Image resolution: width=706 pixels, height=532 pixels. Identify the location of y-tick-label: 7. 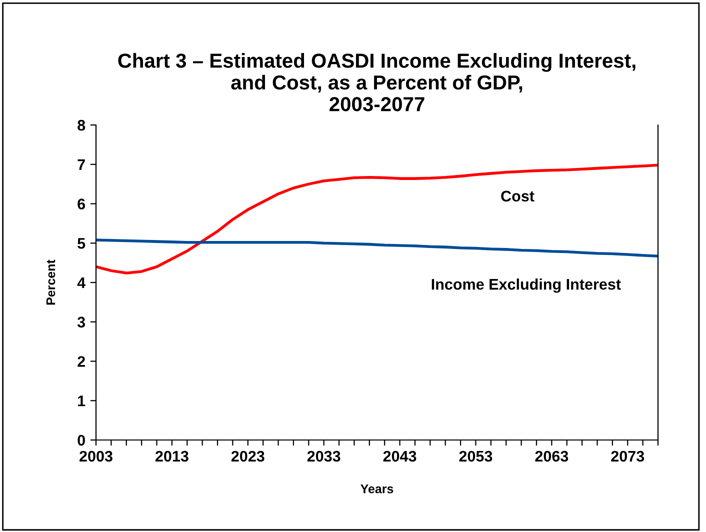
(81, 164).